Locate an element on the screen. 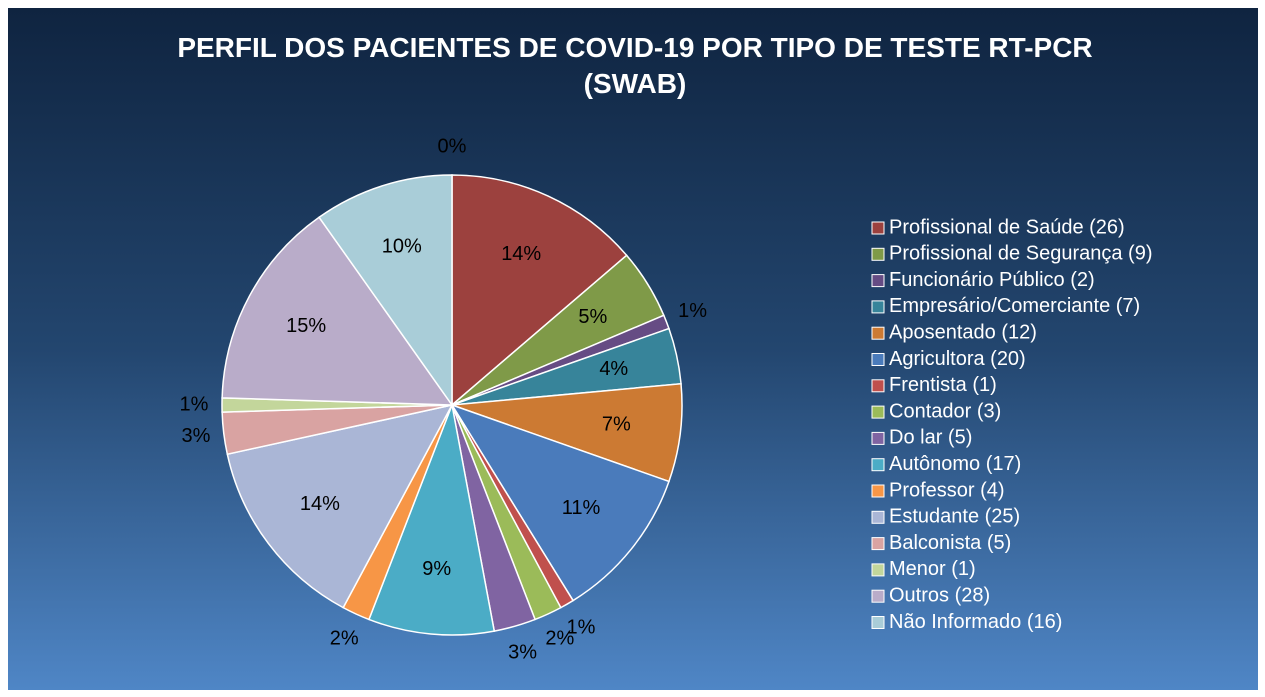 Image resolution: width=1265 pixels, height=697 pixels. legend-label: Agricultora (20) is located at coordinates (957, 359).